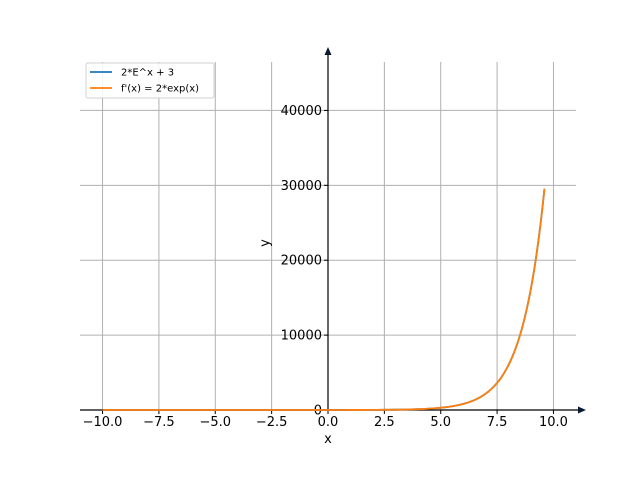 Image resolution: width=640 pixels, height=480 pixels. What do you see at coordinates (160, 89) in the screenshot?
I see `legend-label: f'(x) = 2*exp(x)` at bounding box center [160, 89].